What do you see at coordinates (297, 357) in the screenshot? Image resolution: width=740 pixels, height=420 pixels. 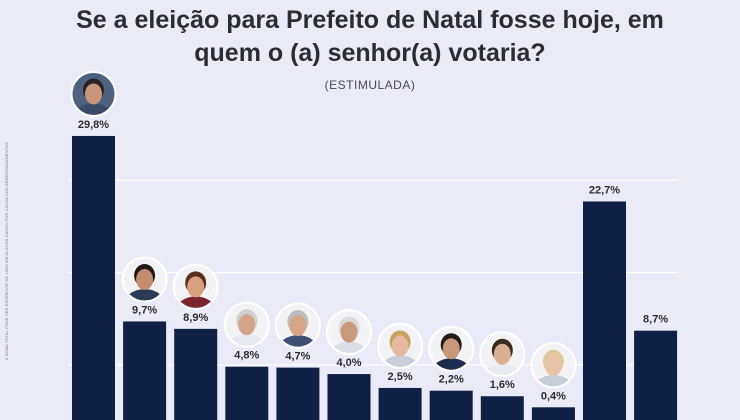 I see `value-label-5: 4,7%` at bounding box center [297, 357].